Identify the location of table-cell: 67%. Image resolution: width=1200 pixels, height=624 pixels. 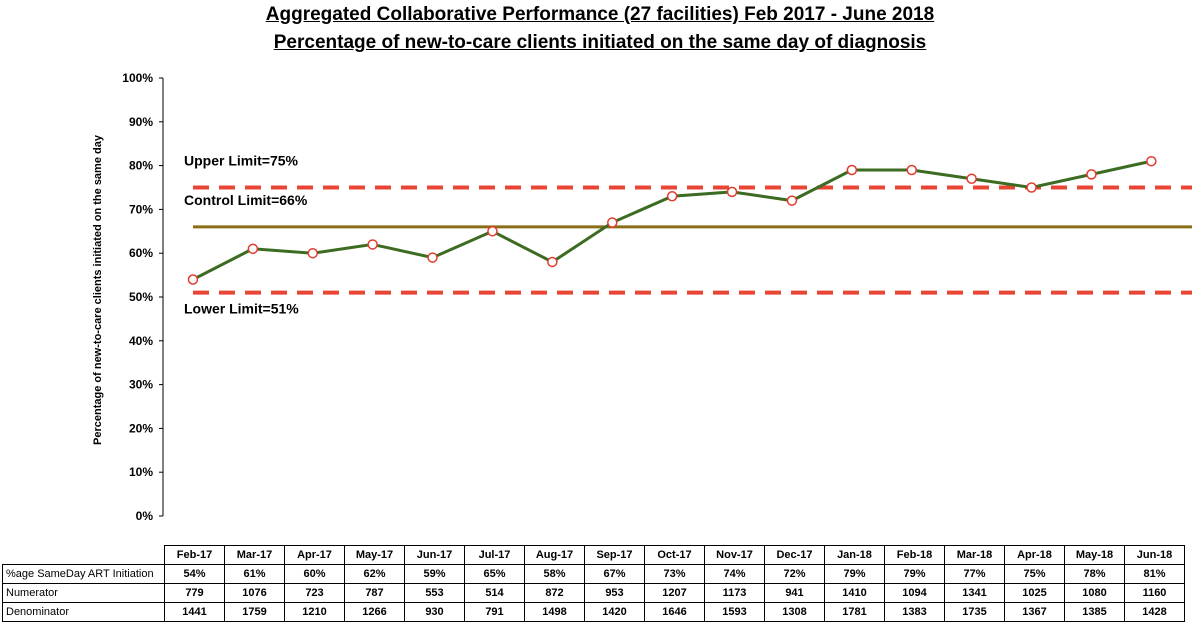
(614, 574).